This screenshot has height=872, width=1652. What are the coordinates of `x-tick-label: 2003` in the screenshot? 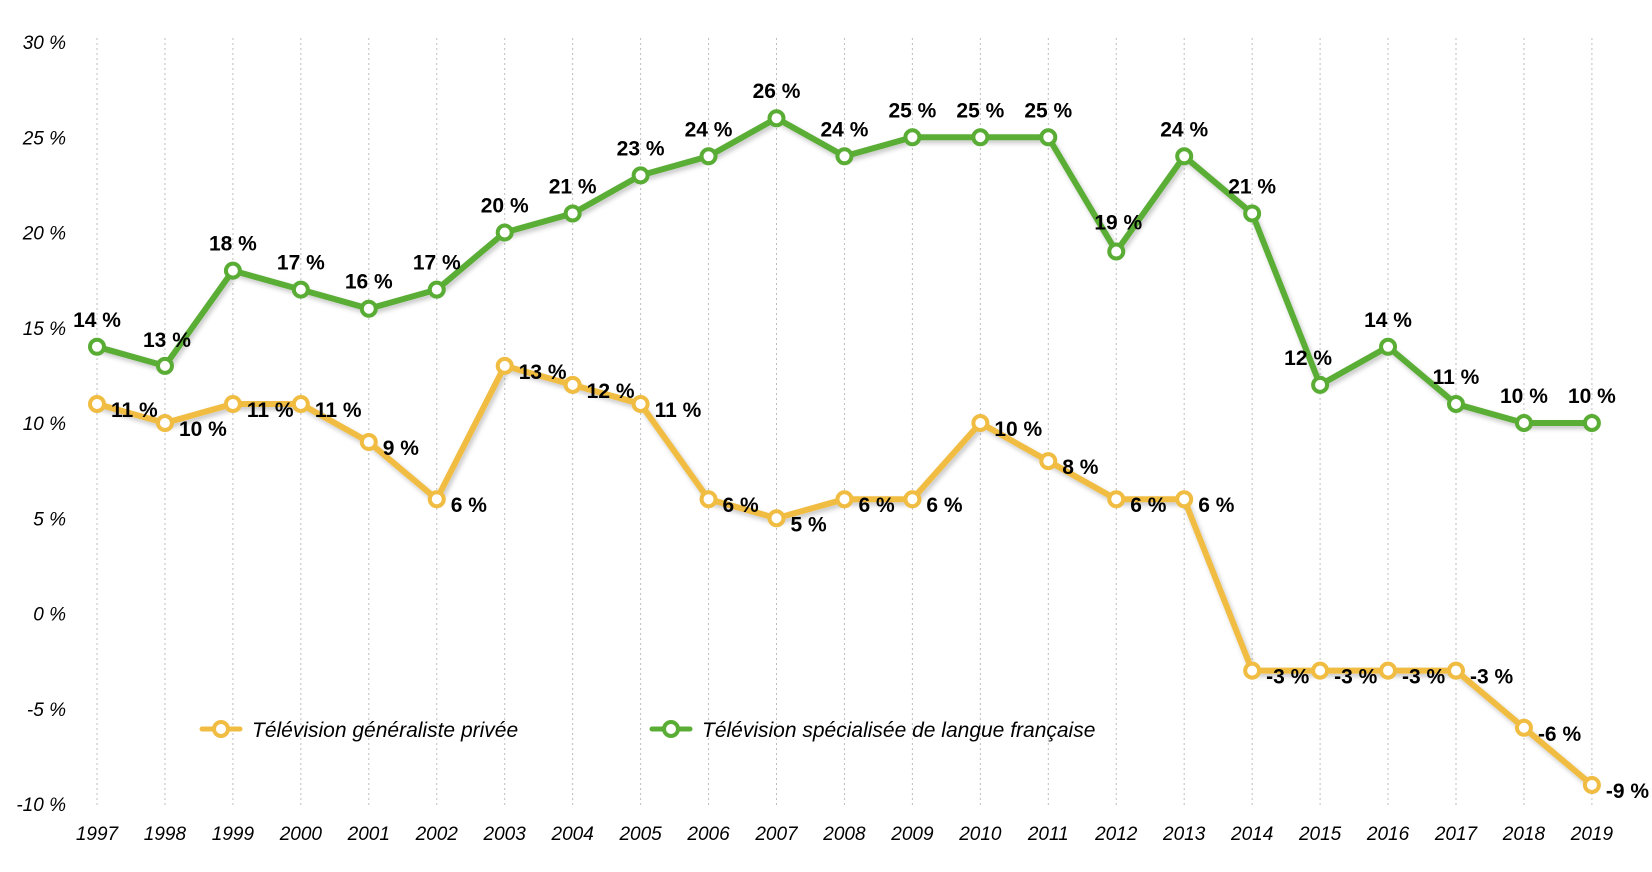 It's located at (505, 834).